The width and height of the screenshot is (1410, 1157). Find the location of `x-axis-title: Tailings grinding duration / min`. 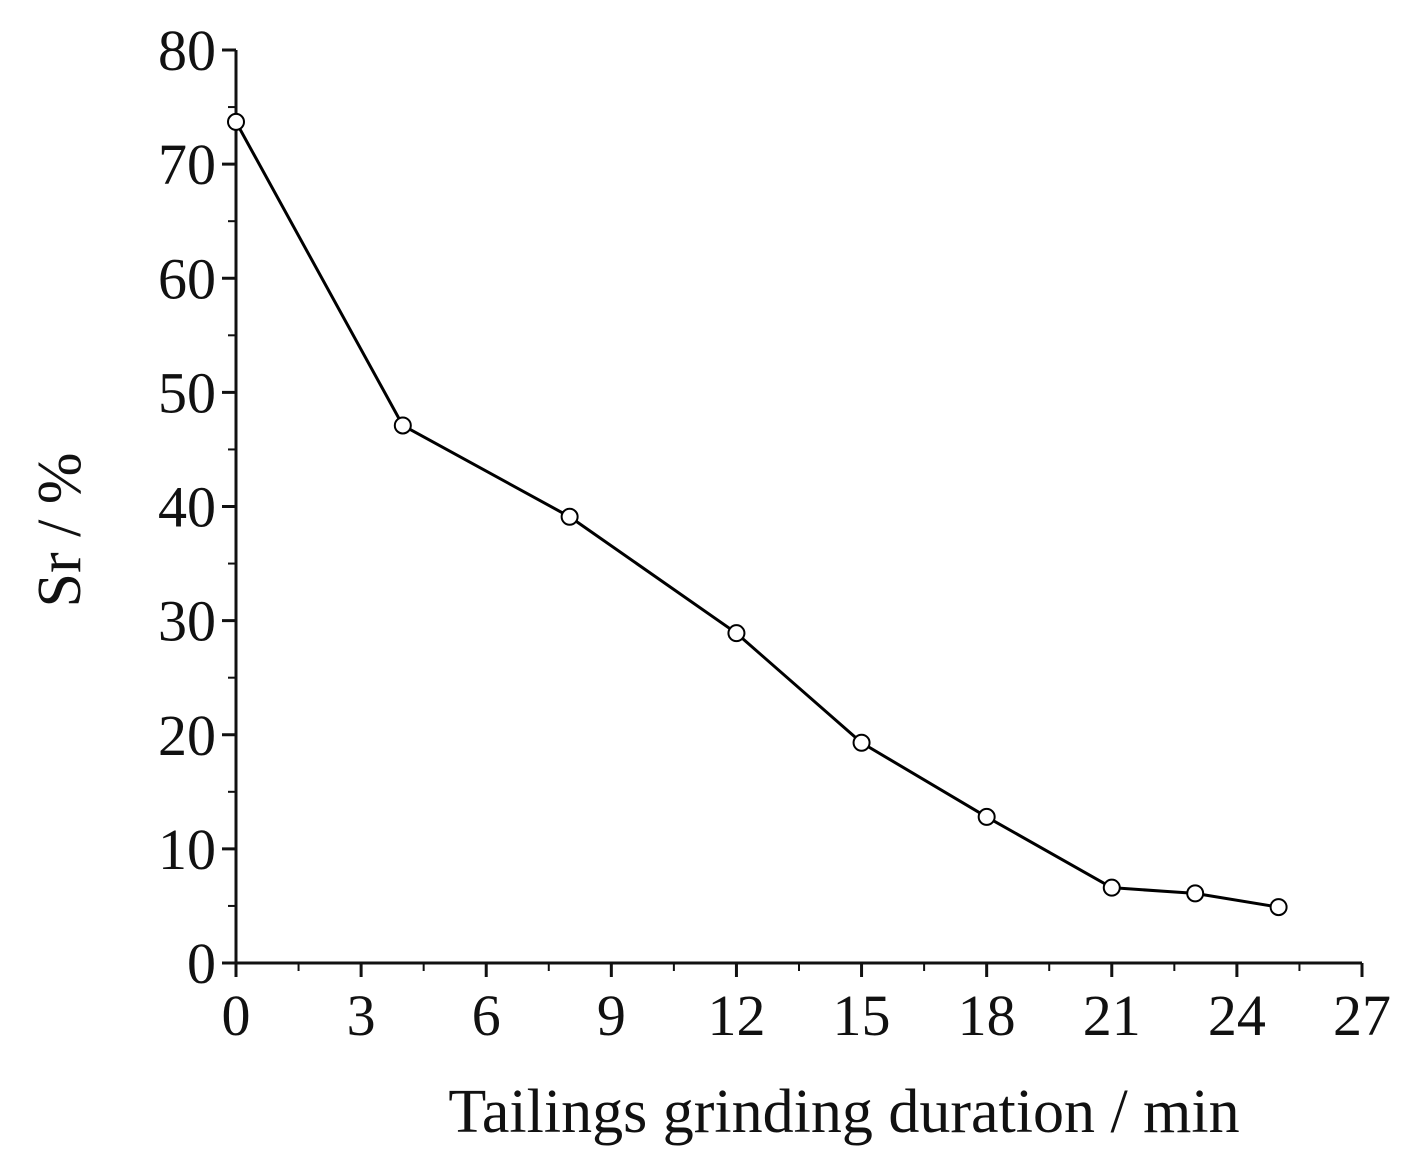

x-axis-title: Tailings grinding duration / min is located at coordinates (843, 1112).